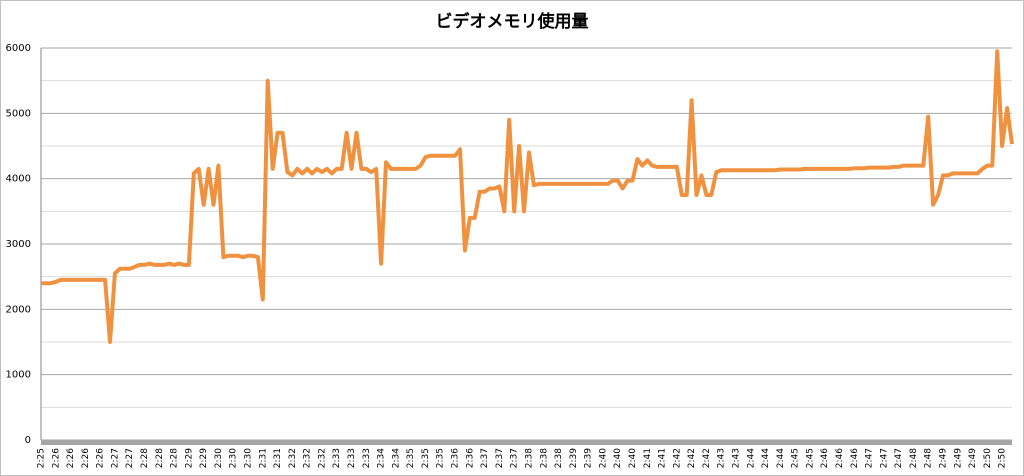 This screenshot has width=1024, height=476. Describe the element at coordinates (526, 442) in the screenshot. I see `x-axis-band` at that location.